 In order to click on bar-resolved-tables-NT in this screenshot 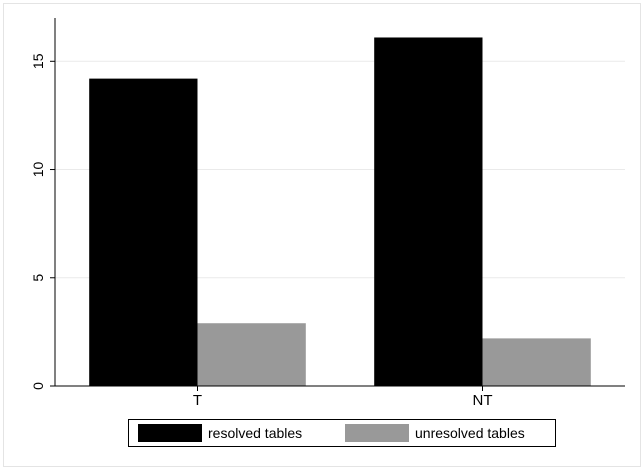, I will do `click(428, 211)`.